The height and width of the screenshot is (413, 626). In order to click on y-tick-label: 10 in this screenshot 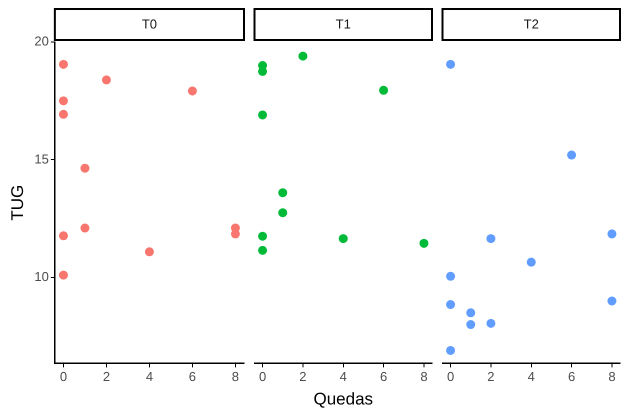, I will do `click(41, 276)`.